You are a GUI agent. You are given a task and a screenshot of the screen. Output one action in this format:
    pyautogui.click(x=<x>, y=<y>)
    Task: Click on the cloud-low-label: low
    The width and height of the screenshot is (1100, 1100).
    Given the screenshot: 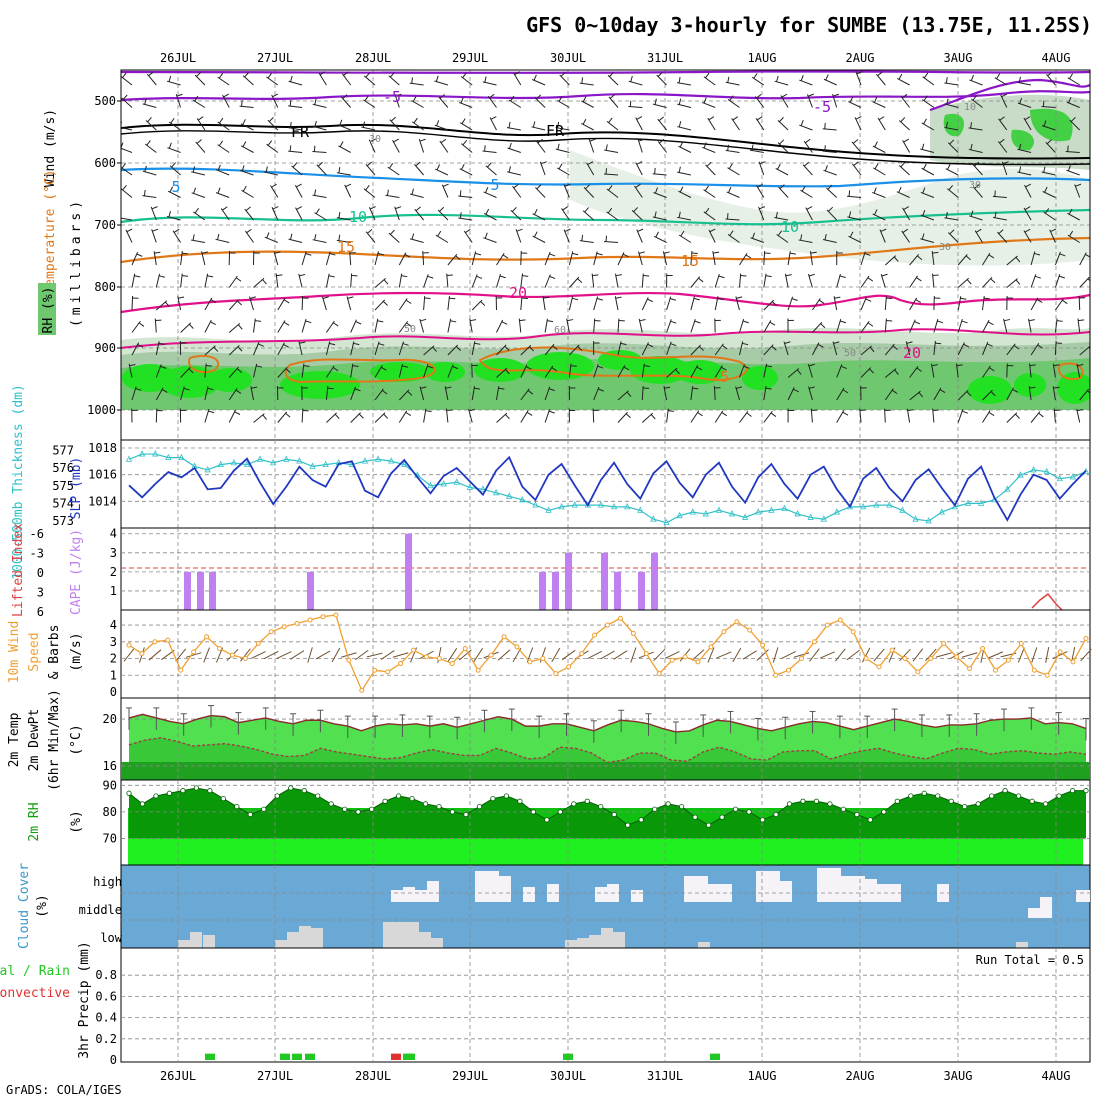 What is the action you would take?
    pyautogui.click(x=111, y=938)
    